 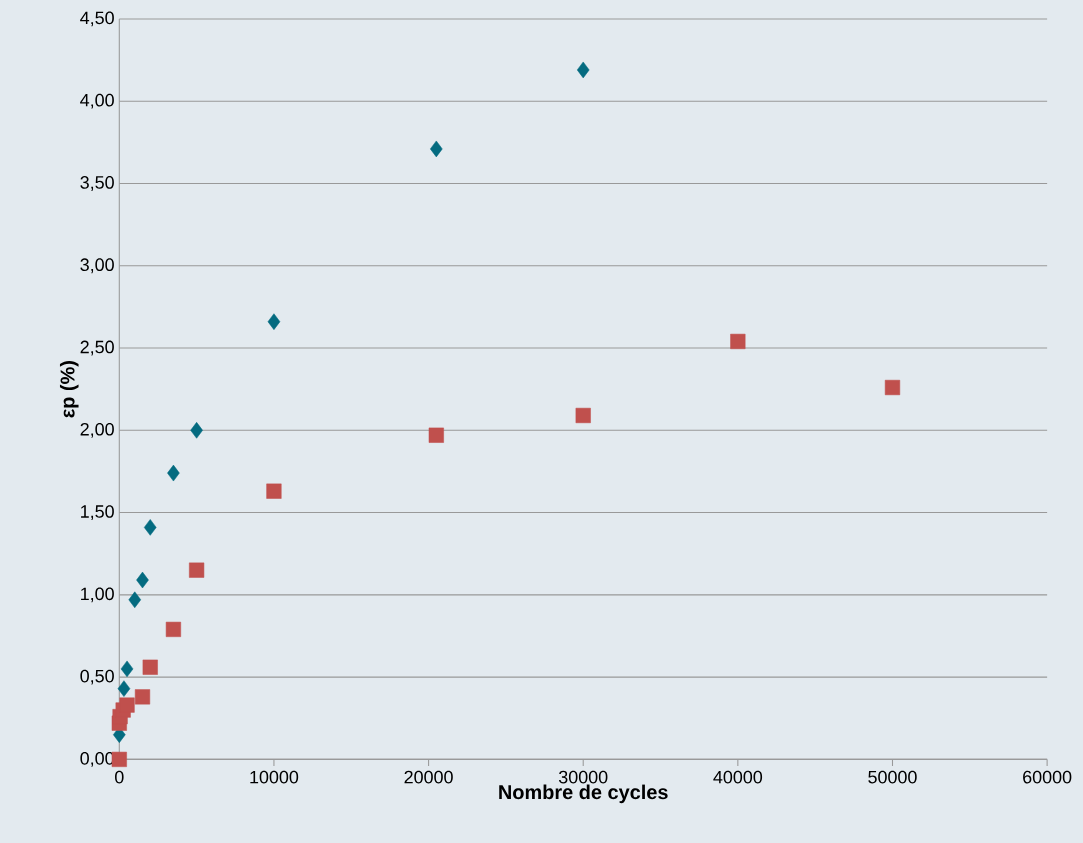 I want to click on y-axis-title: εp (%), so click(x=69, y=389).